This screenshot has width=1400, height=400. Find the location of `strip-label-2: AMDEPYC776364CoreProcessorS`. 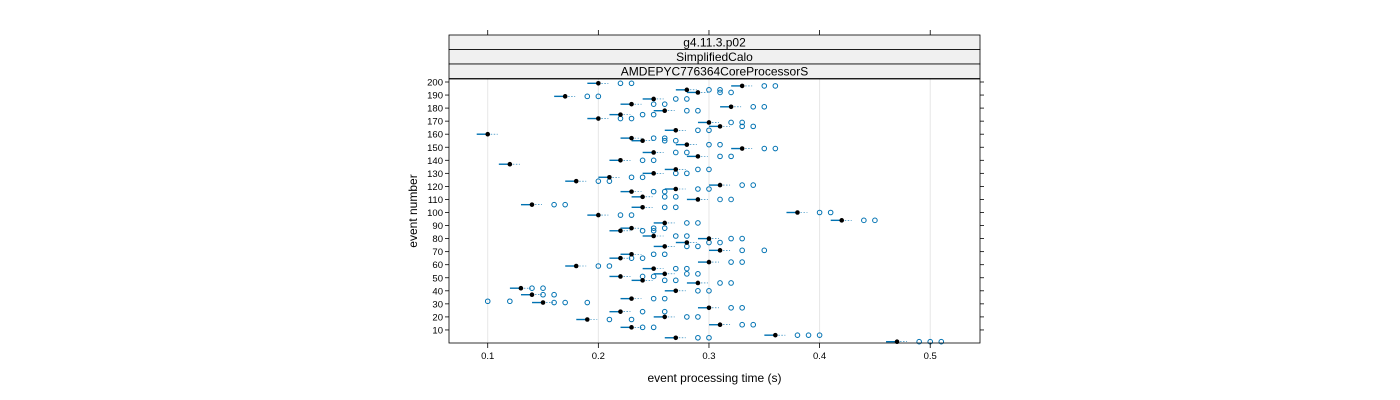

strip-label-2: AMDEPYC776364CoreProcessorS is located at coordinates (714, 71).